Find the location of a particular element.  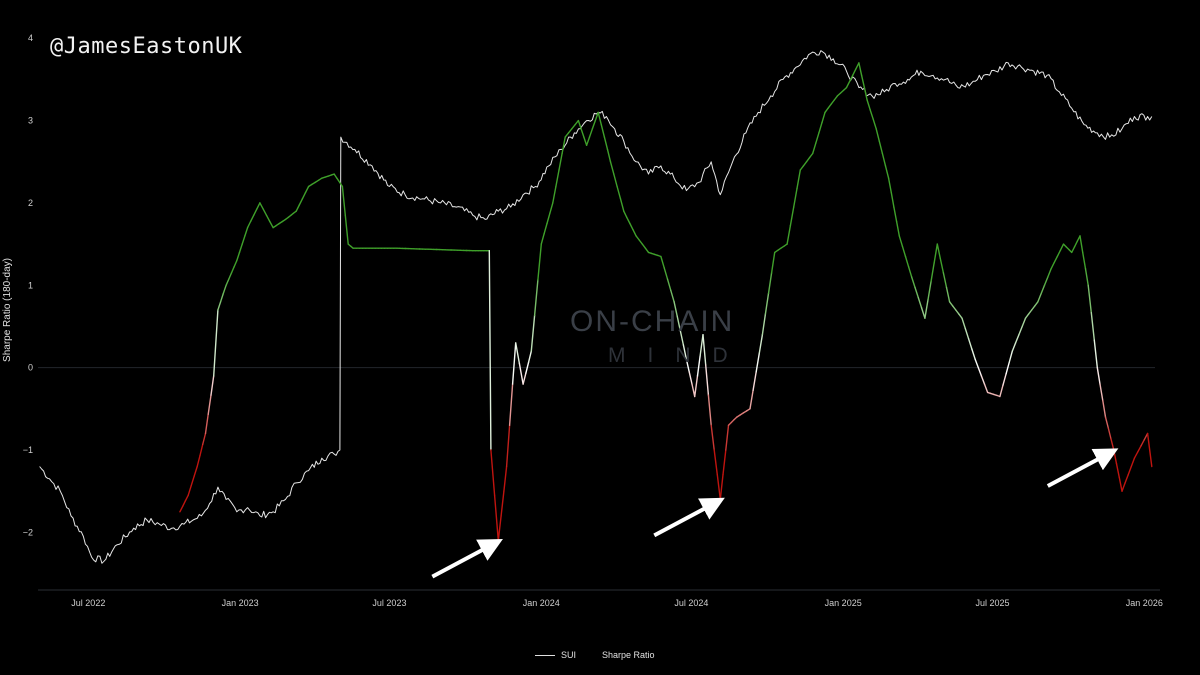

x-tick-label: Jul 2022 is located at coordinates (88, 603).